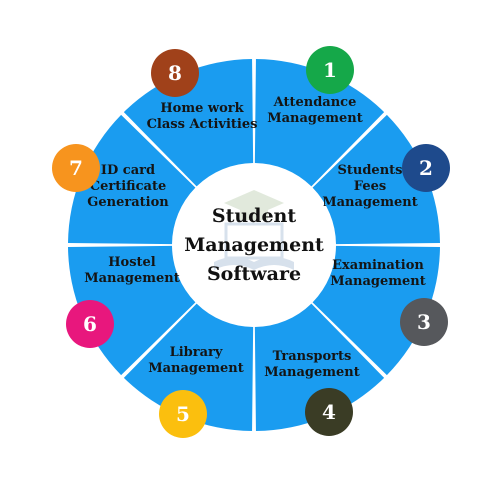 This screenshot has width=500, height=500. I want to click on center-title: Student Management Software, so click(254, 245).